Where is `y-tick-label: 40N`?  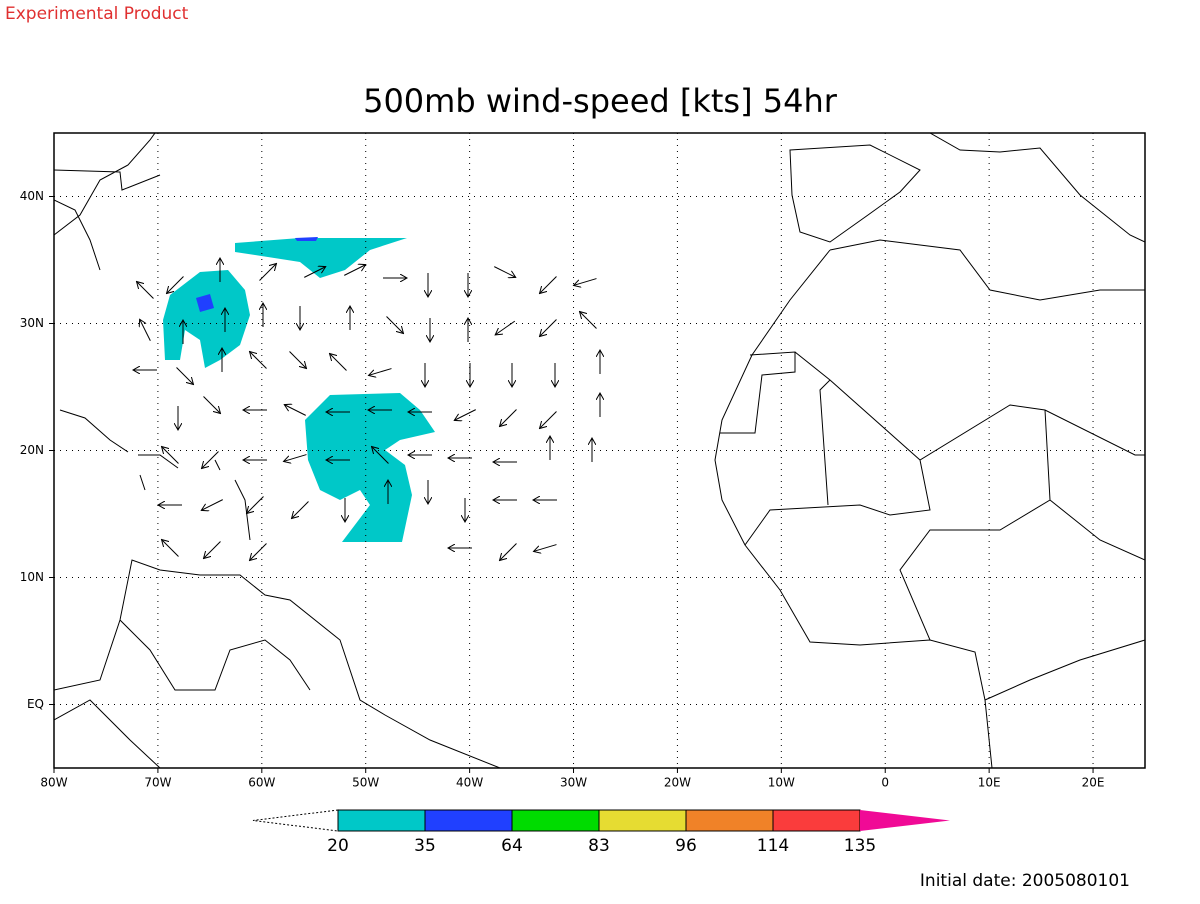 y-tick-label: 40N is located at coordinates (32, 196).